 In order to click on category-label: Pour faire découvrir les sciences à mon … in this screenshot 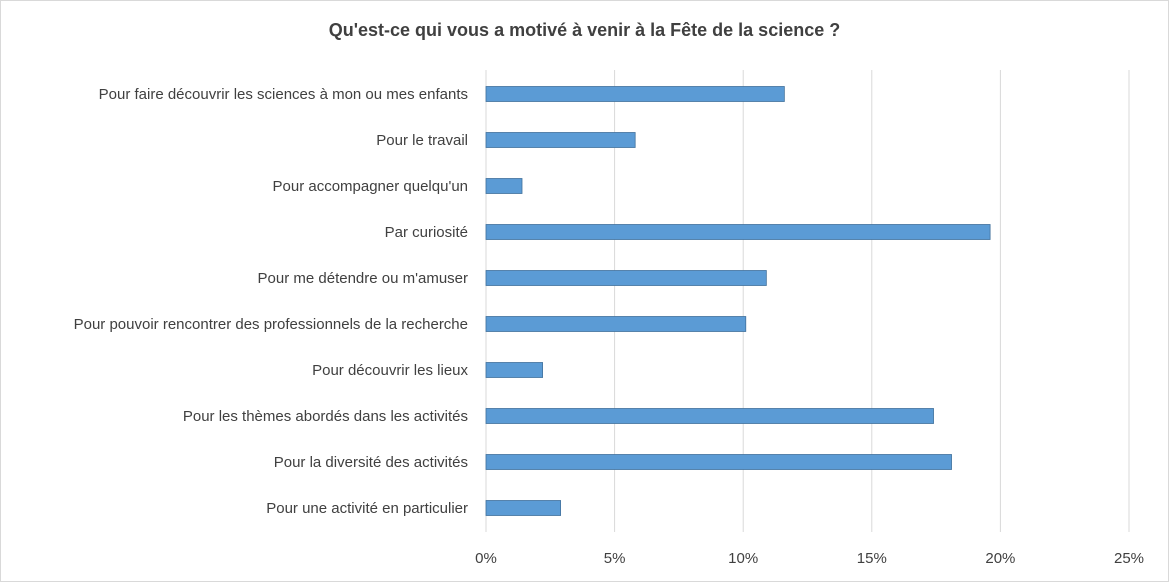, I will do `click(283, 94)`.